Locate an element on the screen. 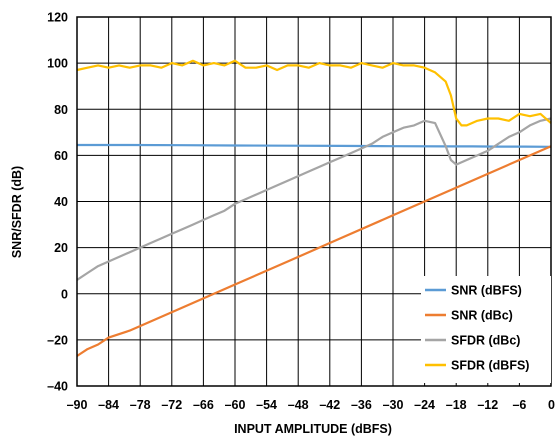  legend-label: SFDR (dBc) is located at coordinates (485, 341).